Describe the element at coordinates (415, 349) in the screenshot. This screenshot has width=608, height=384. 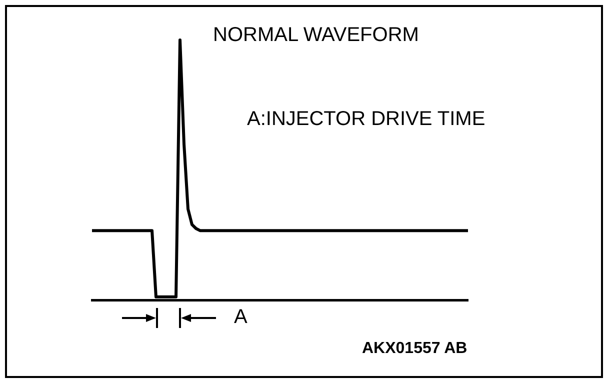
I see `text: AKX01557 AB` at that location.